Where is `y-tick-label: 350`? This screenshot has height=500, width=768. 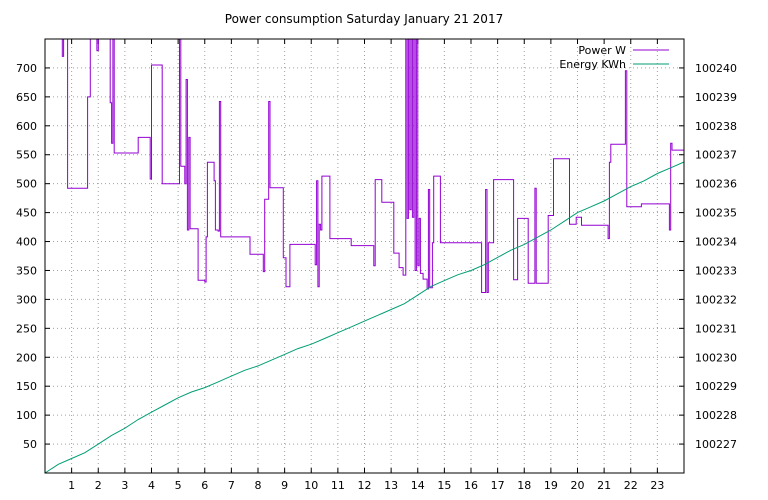
y-tick-label: 350 is located at coordinates (26, 270).